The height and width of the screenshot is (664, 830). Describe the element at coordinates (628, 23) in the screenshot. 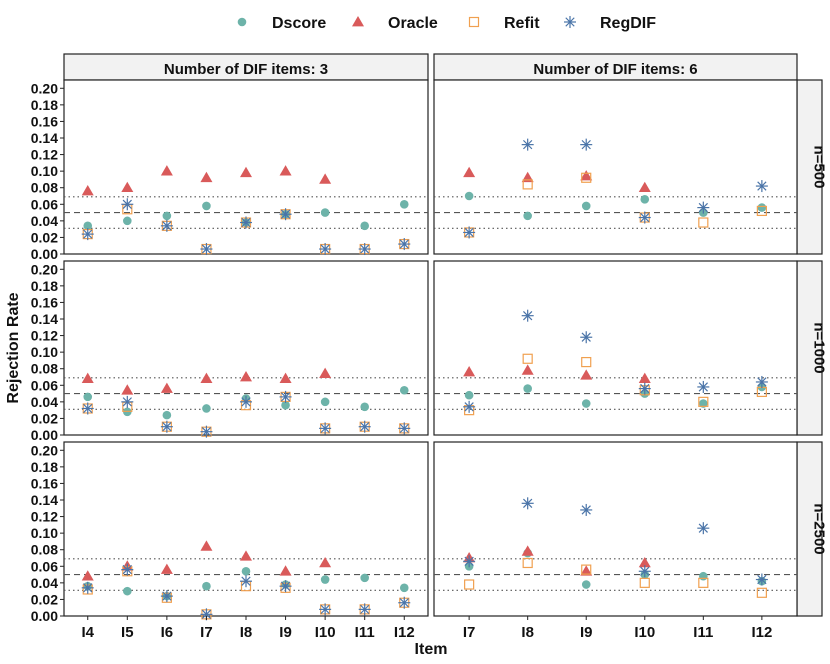

I see `legend-label: RegDIF` at that location.